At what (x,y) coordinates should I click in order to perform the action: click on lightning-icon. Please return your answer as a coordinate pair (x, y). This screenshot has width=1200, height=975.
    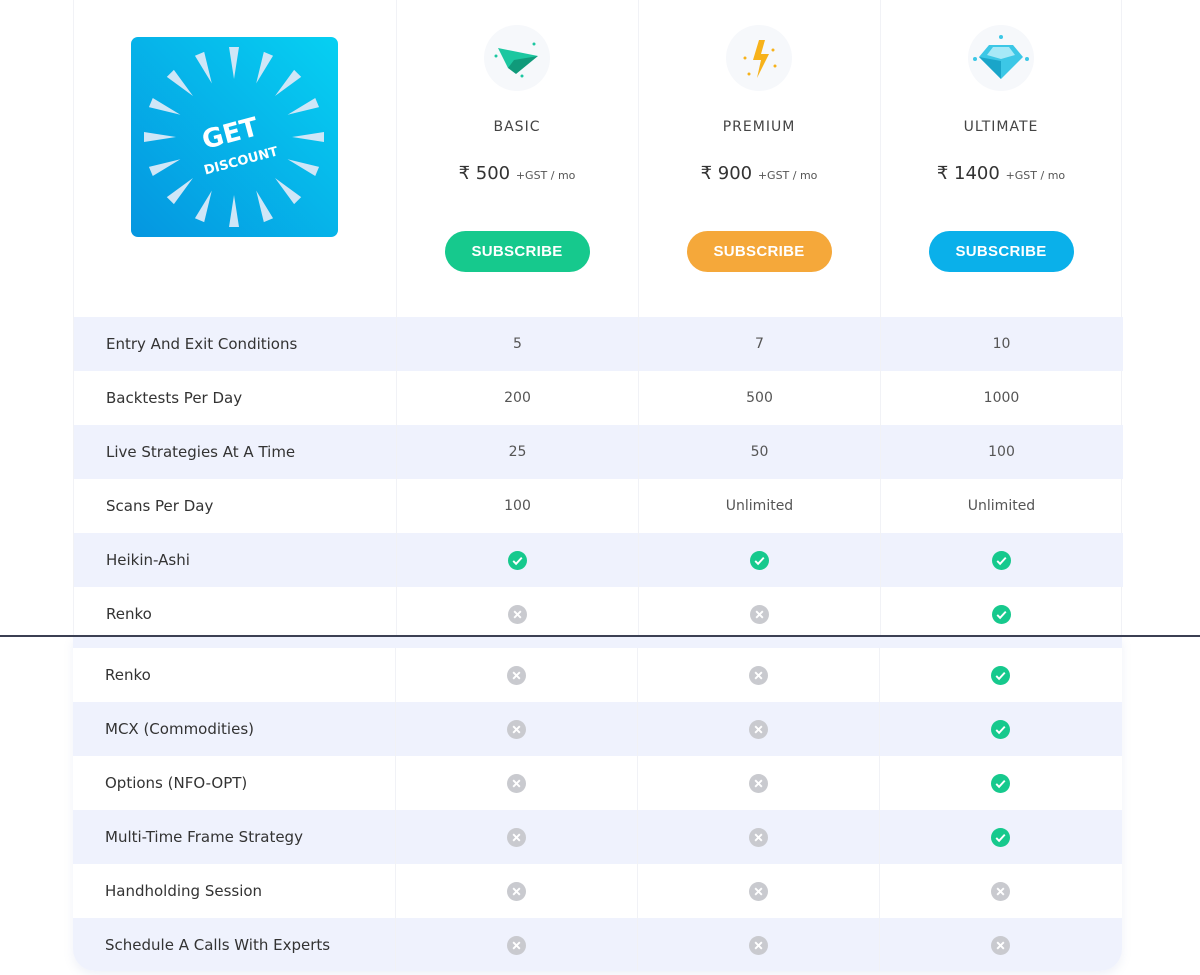
    Looking at the image, I should click on (759, 58).